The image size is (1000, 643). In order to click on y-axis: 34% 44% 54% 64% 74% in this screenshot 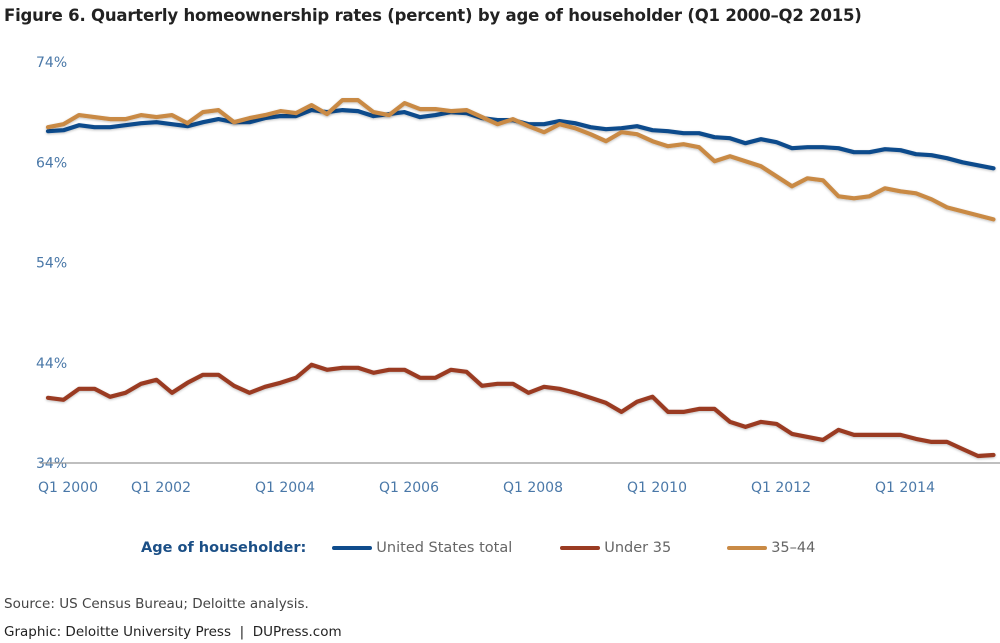, I will do `click(51, 263)`.